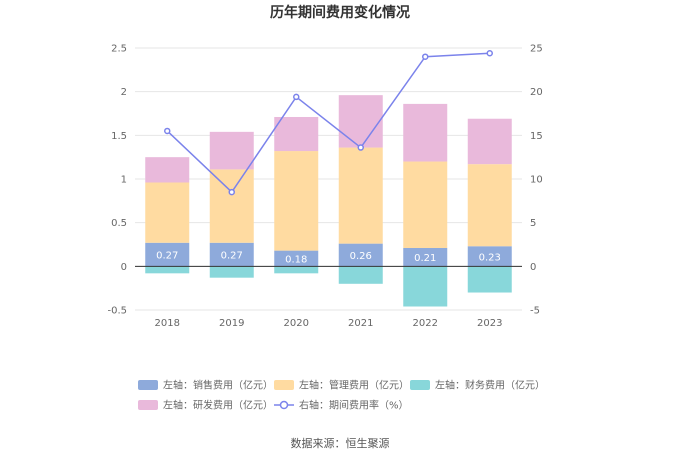 This screenshot has width=680, height=464. What do you see at coordinates (167, 323) in the screenshot?
I see `x-tick-label: 2018` at bounding box center [167, 323].